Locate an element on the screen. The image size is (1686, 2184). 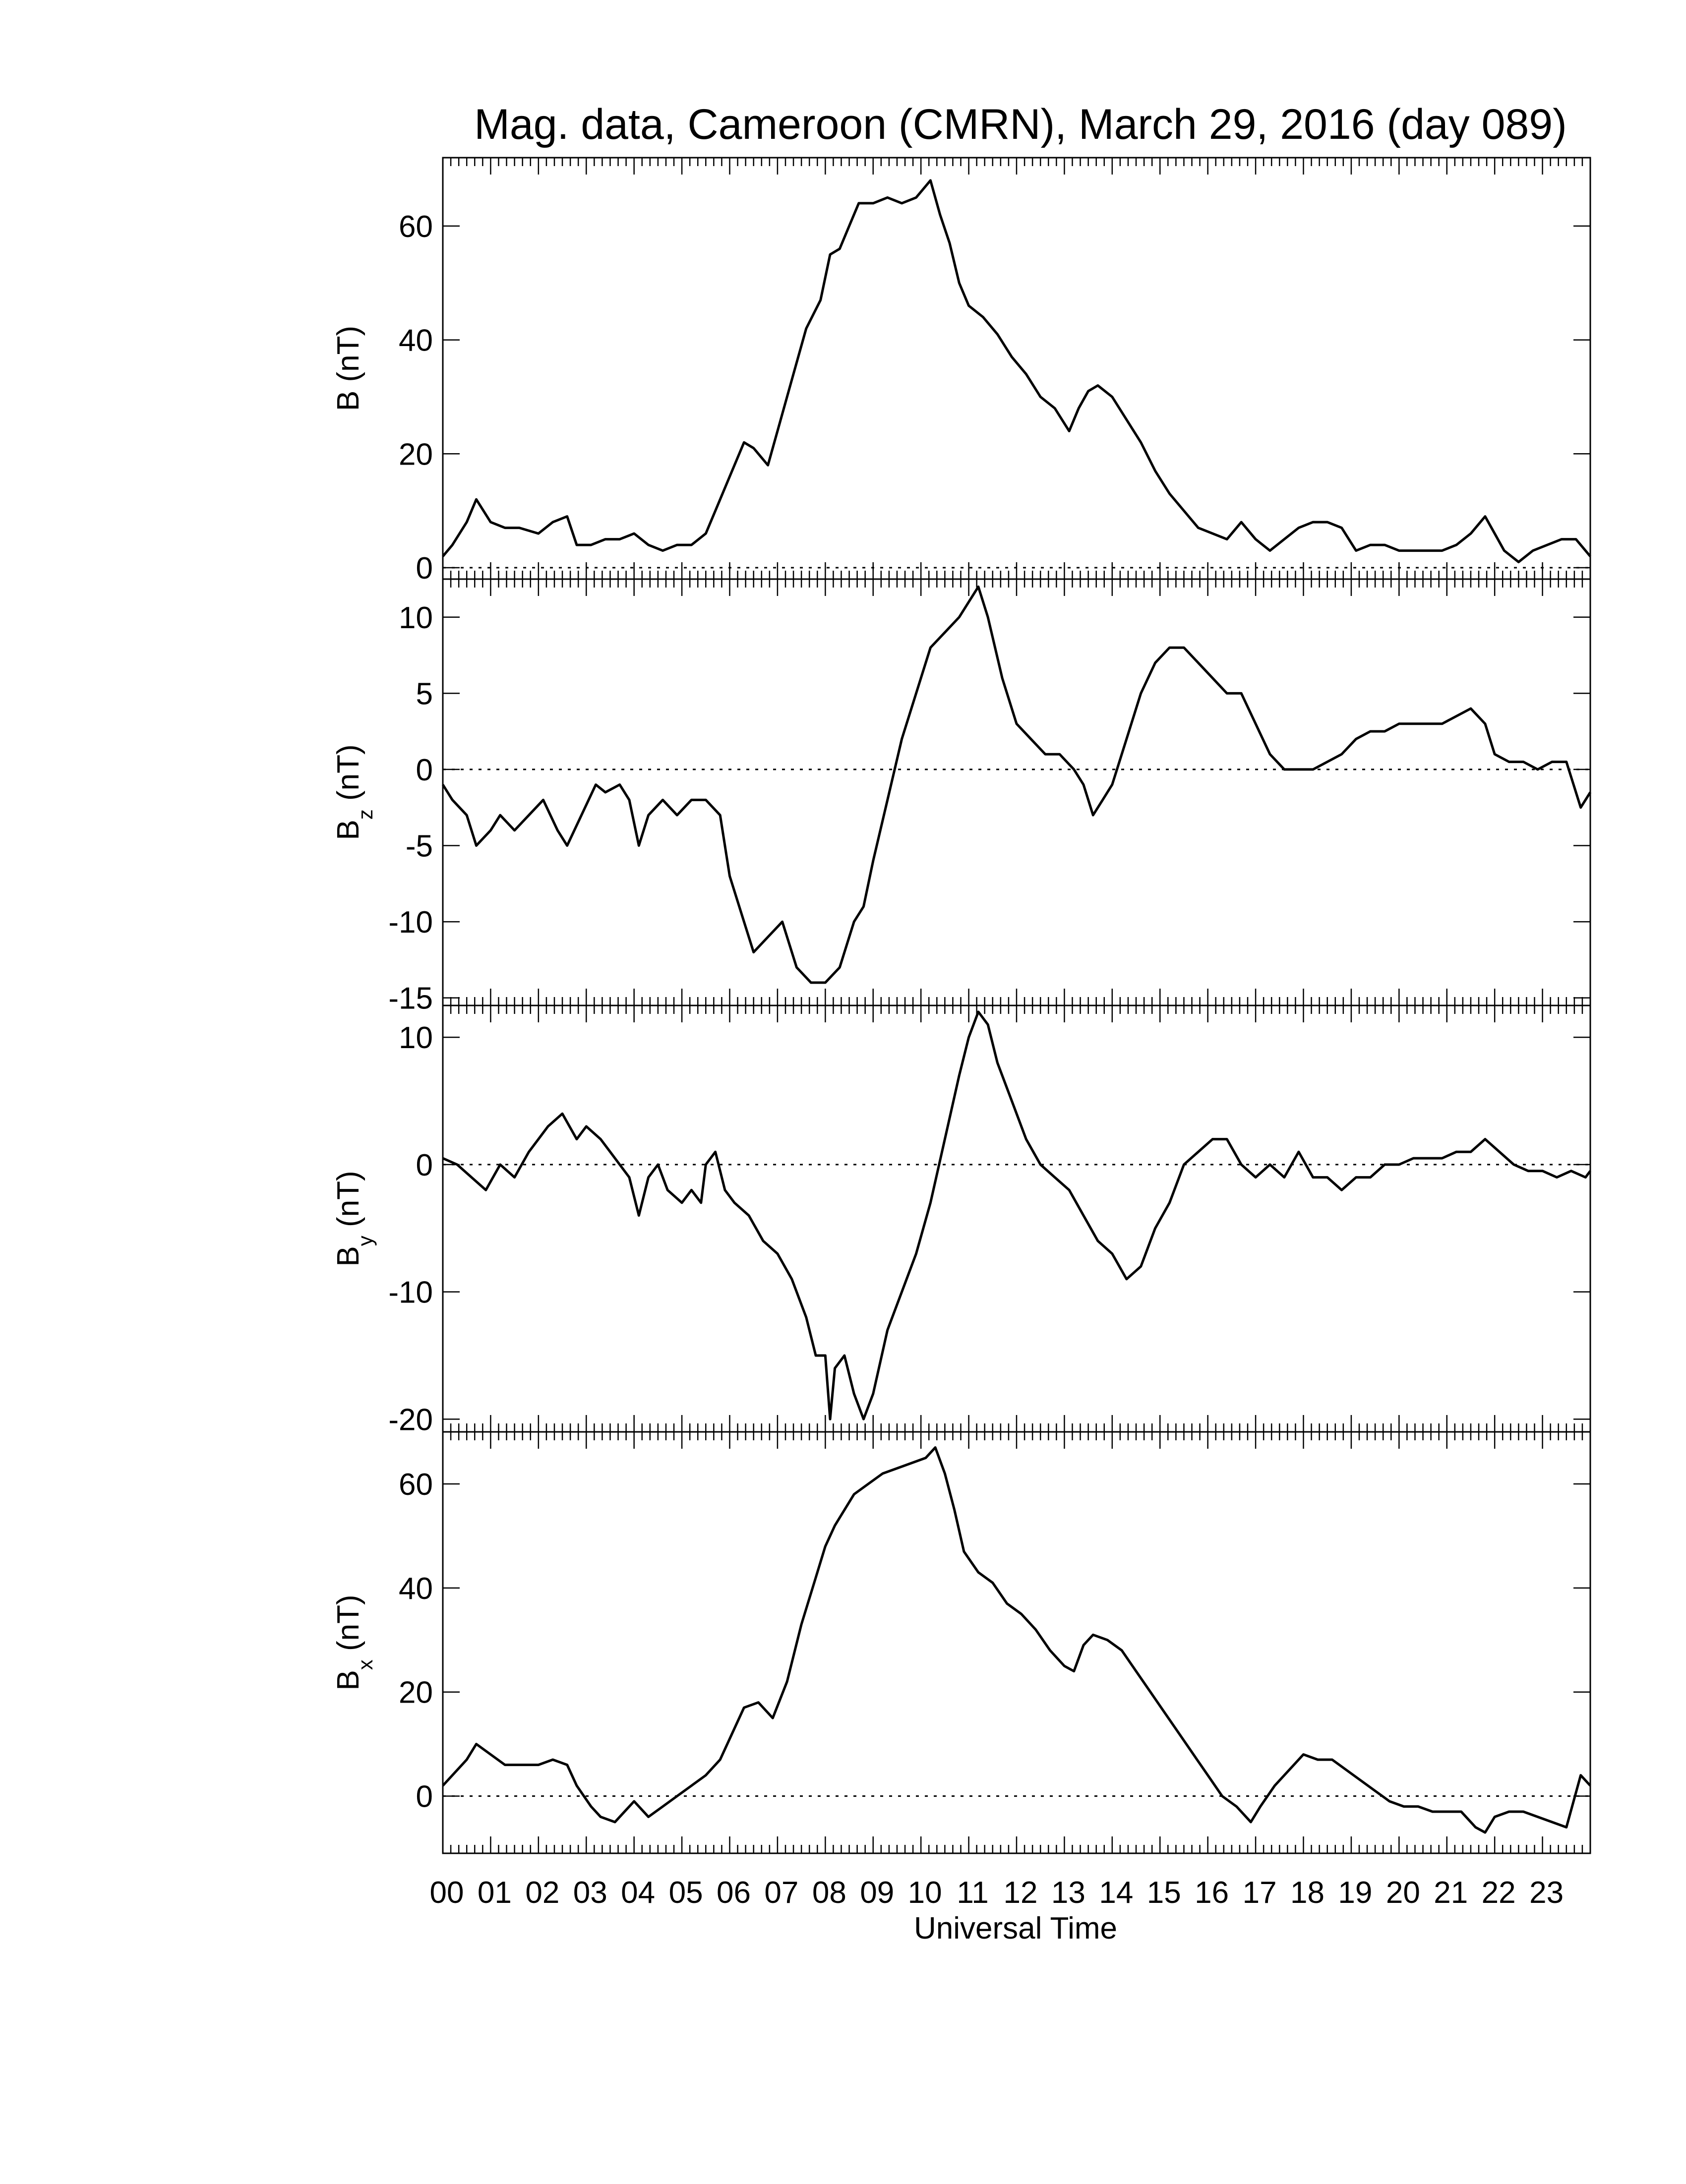
x-tick-label: 22 is located at coordinates (1499, 1893).